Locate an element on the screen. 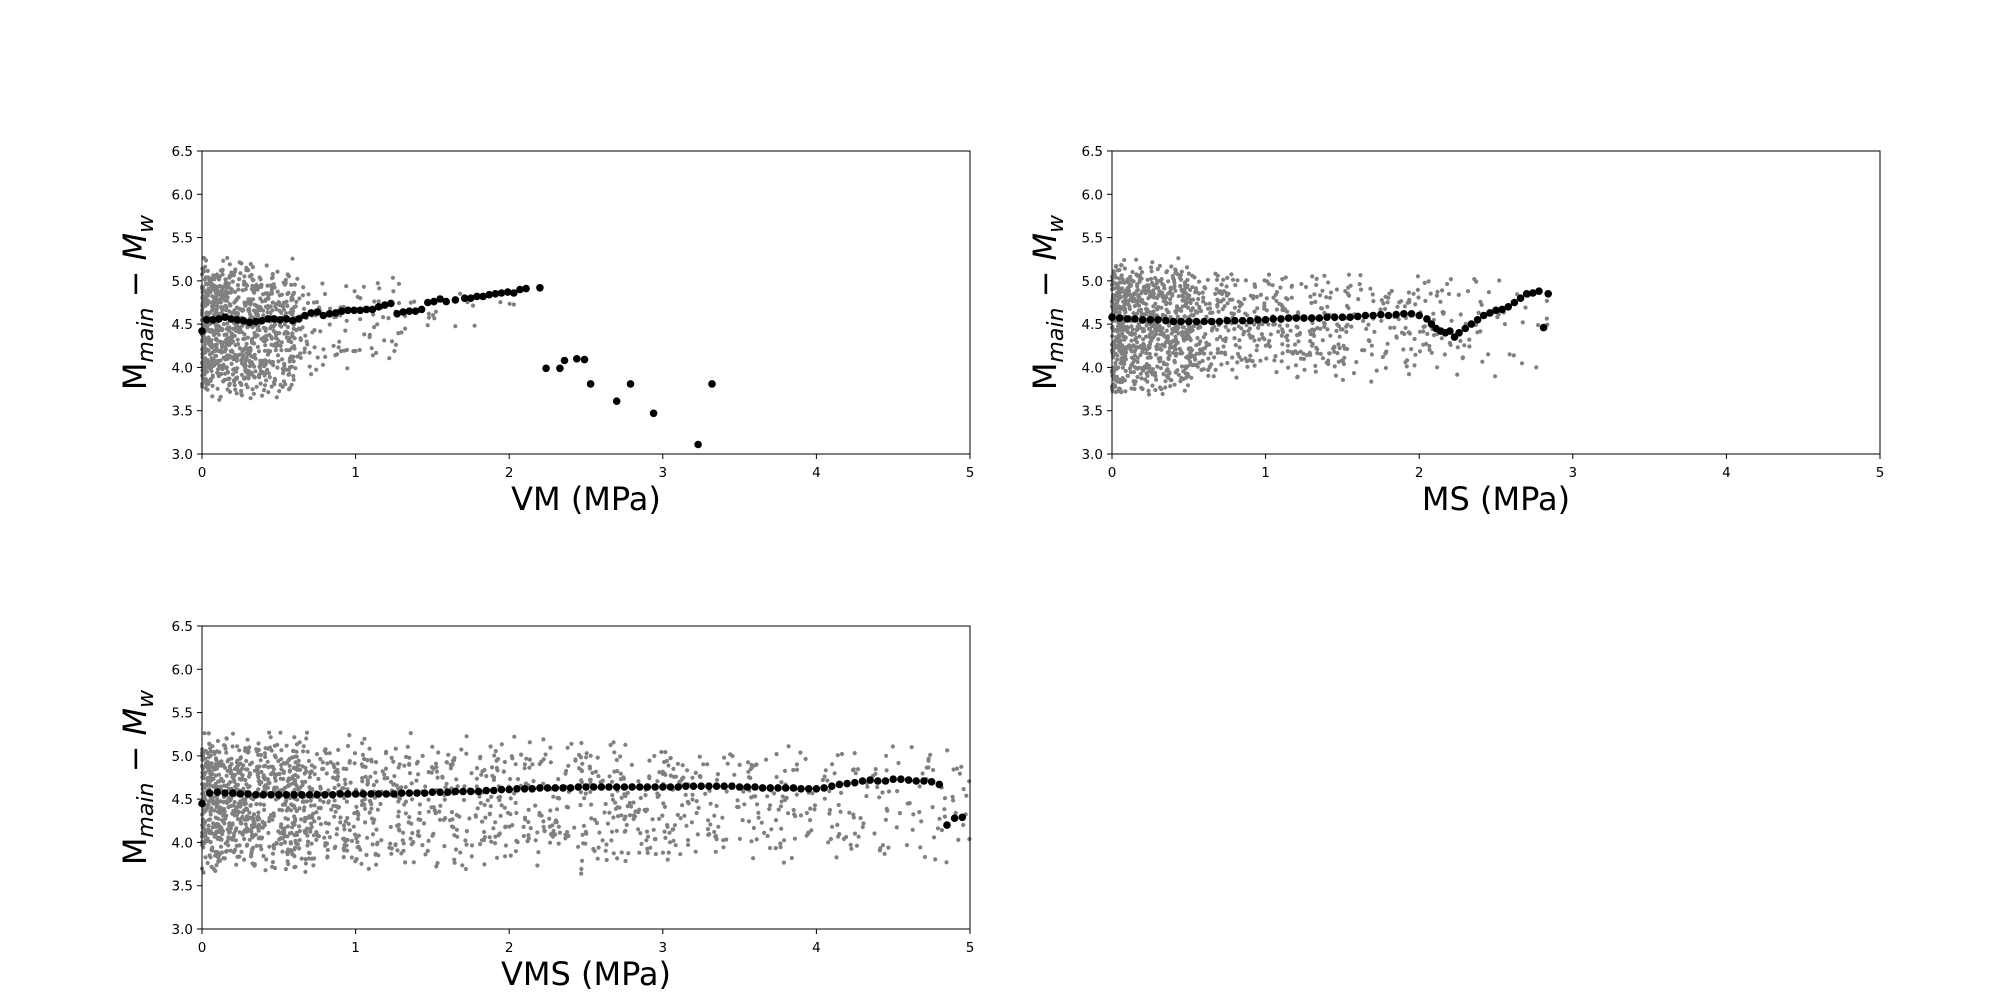 The width and height of the screenshot is (2000, 1005). y-tick-label: 6.5 is located at coordinates (1092, 152).